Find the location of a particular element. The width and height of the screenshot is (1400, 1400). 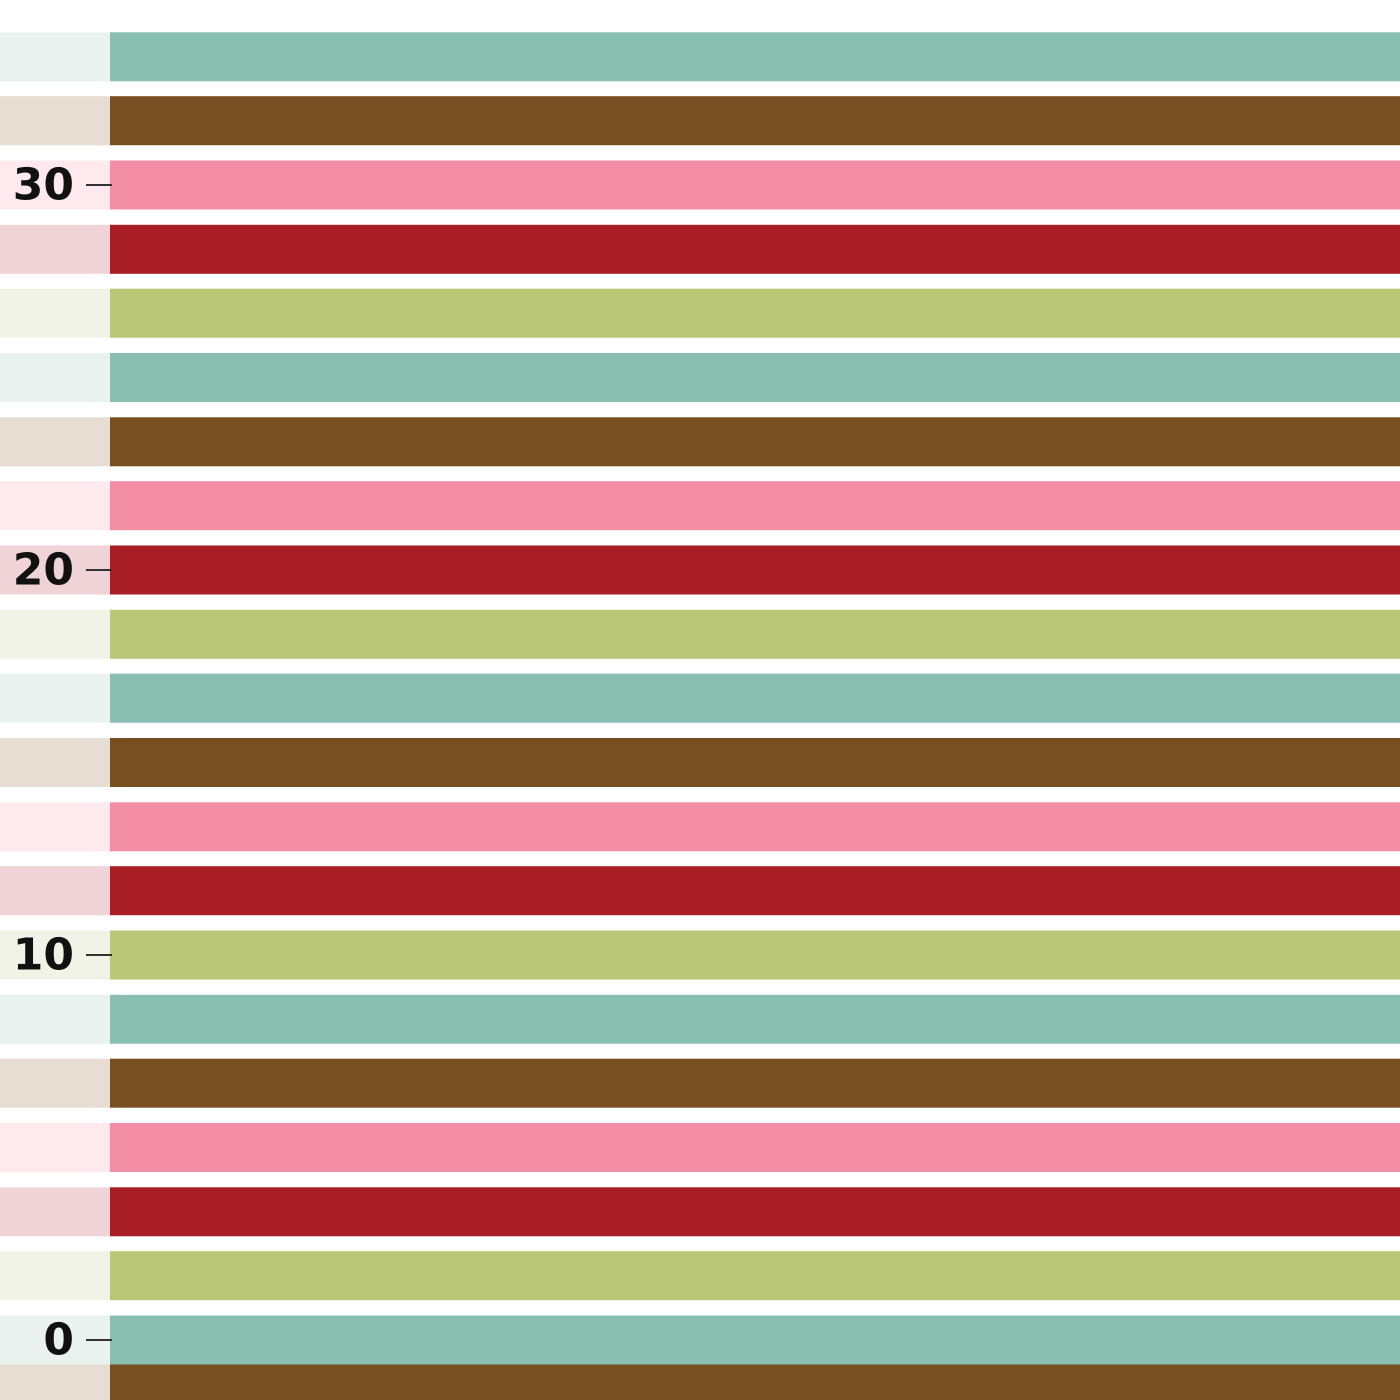

axis-band-layer is located at coordinates (55, 716).